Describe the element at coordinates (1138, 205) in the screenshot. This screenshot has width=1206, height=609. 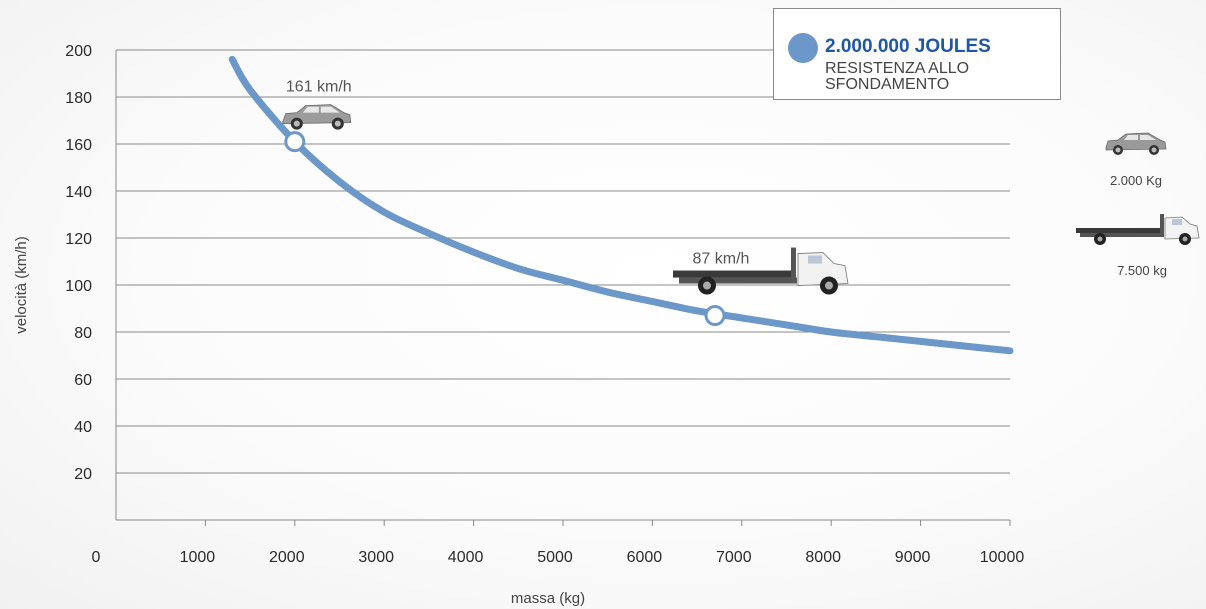
I see `side-legend: 2.000 Kg 7.500 kg` at that location.